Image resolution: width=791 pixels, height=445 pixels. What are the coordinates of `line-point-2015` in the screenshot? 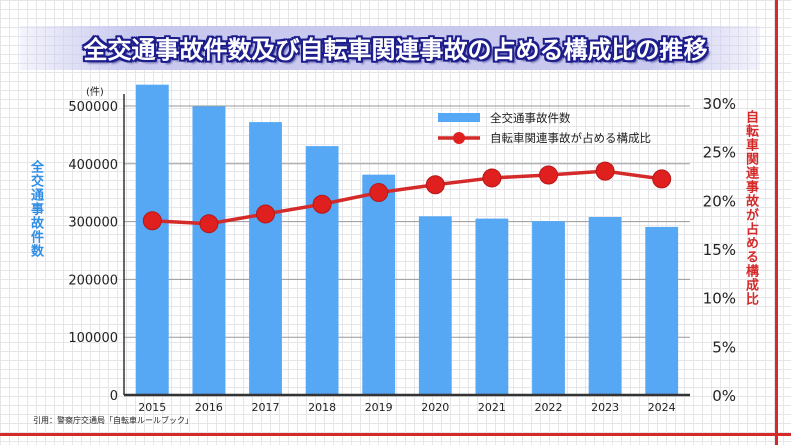 It's located at (152, 221).